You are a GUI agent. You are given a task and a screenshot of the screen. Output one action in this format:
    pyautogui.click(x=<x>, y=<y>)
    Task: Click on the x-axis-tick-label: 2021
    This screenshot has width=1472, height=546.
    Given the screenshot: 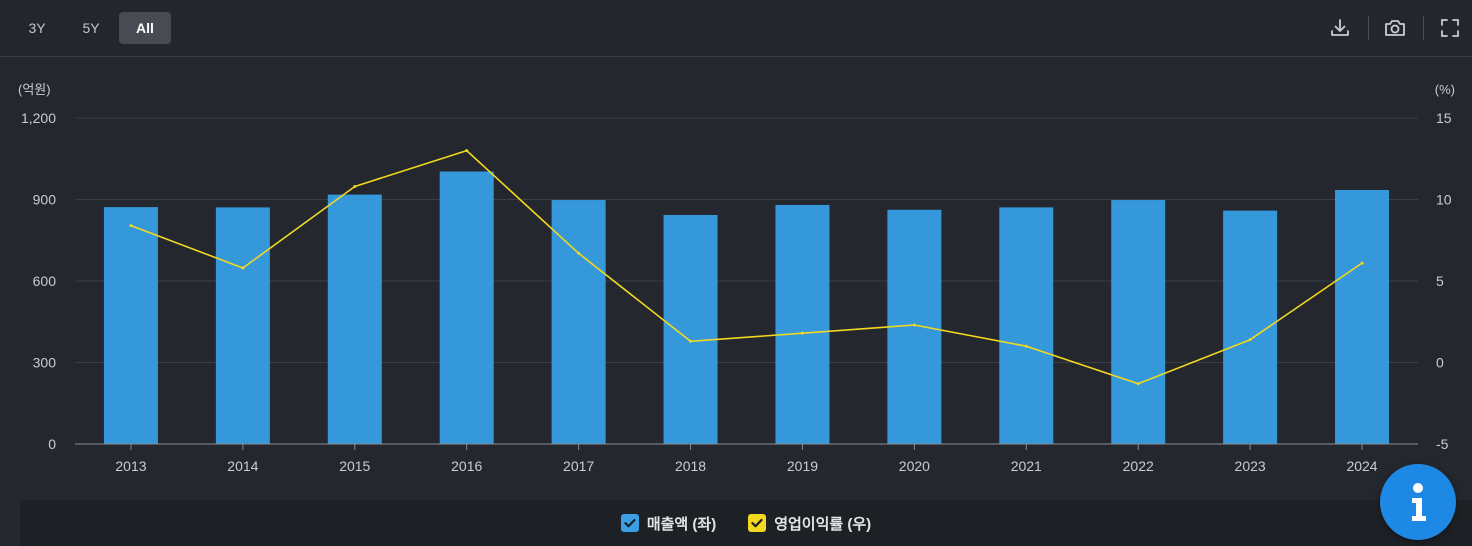 What is the action you would take?
    pyautogui.click(x=1026, y=466)
    